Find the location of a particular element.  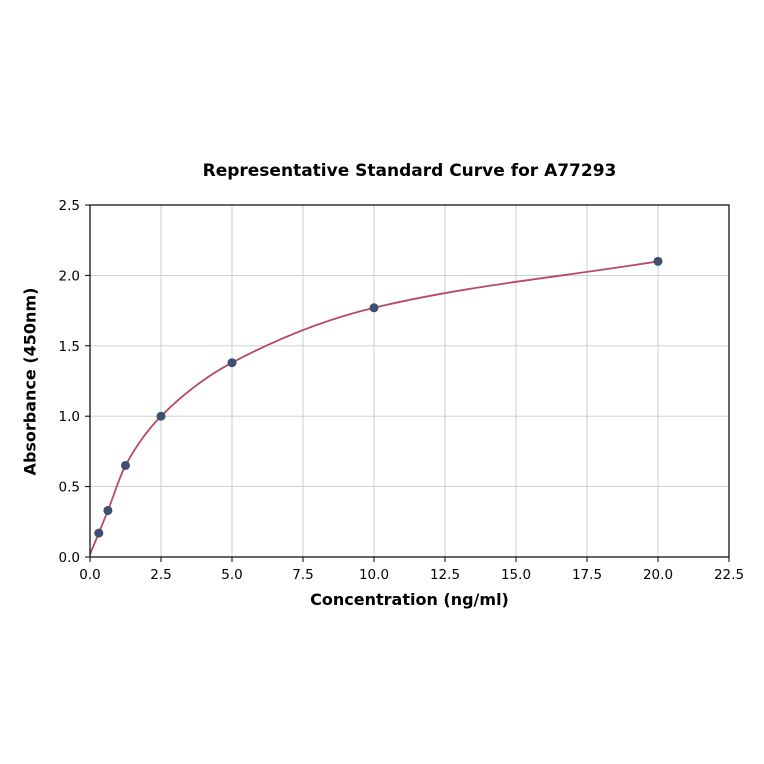

y-tick-label: 2.0 is located at coordinates (69, 276).